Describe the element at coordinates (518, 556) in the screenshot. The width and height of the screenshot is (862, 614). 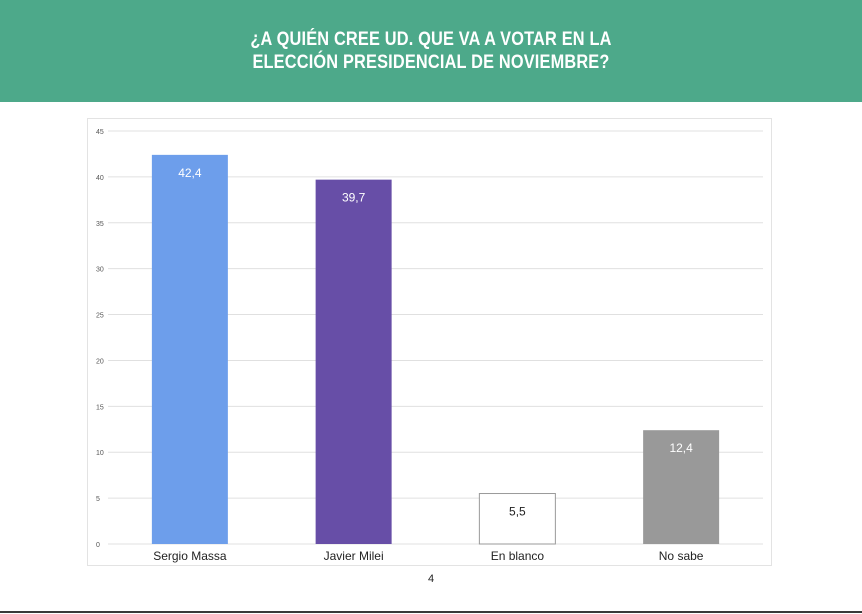
I see `x-tick-label: En blanco` at that location.